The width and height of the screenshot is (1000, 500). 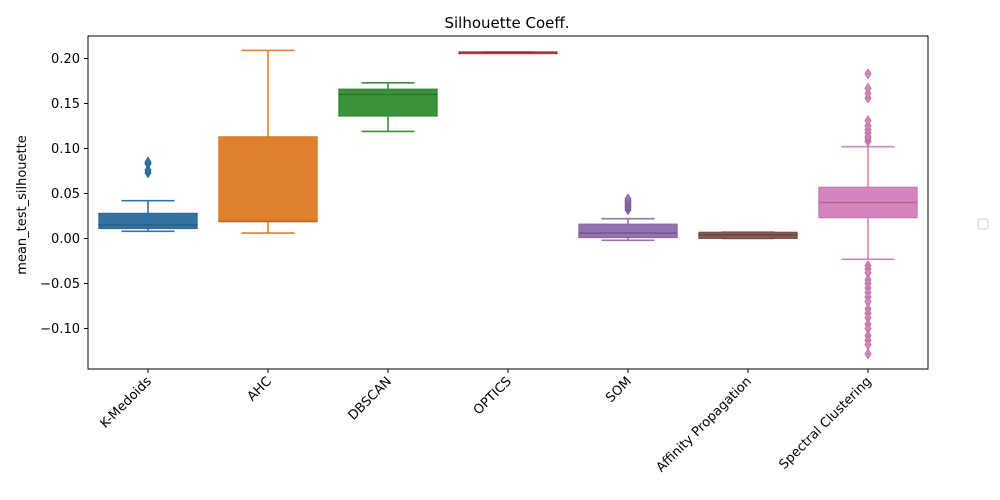 I want to click on y-tick-label: 0.05, so click(x=65, y=194).